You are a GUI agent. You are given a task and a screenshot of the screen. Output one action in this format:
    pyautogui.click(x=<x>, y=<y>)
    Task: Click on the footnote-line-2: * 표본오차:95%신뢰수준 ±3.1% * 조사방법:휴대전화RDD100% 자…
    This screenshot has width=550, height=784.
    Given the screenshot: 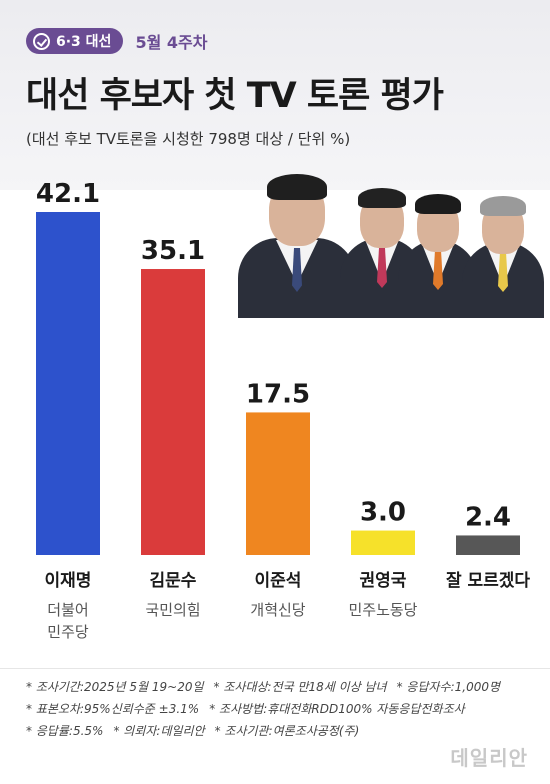 What is the action you would take?
    pyautogui.click(x=268, y=709)
    